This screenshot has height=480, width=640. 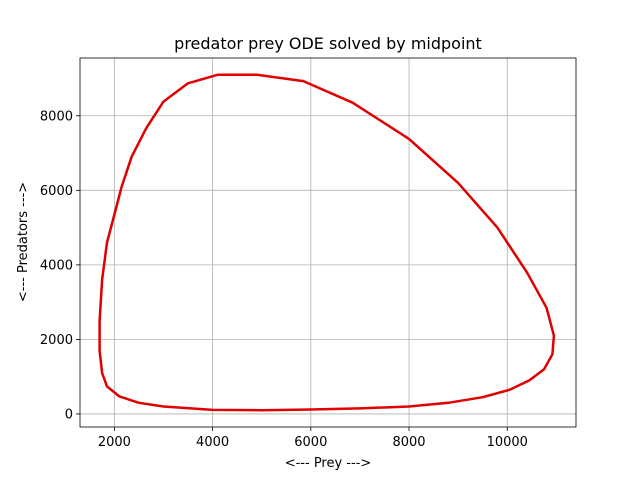 What do you see at coordinates (408, 442) in the screenshot?
I see `x-tick-label: 8000` at bounding box center [408, 442].